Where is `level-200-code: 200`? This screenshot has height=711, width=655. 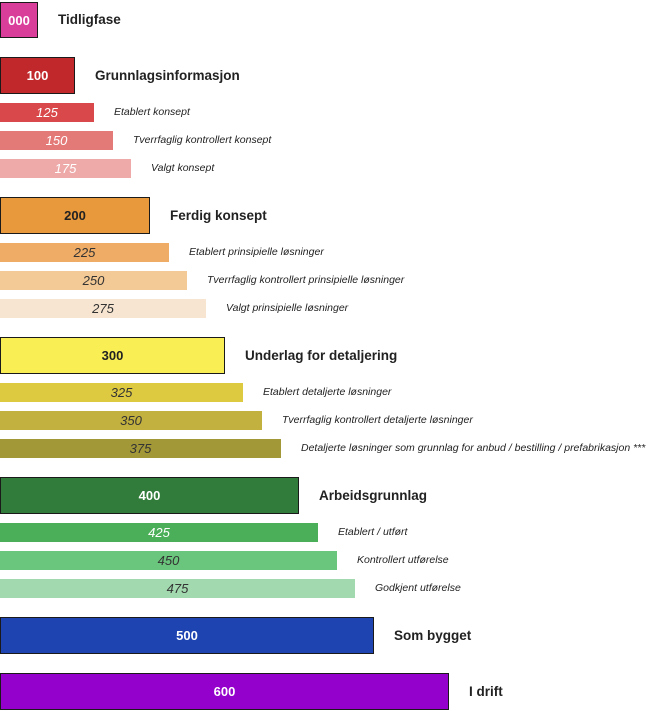 level-200-code: 200 is located at coordinates (75, 215).